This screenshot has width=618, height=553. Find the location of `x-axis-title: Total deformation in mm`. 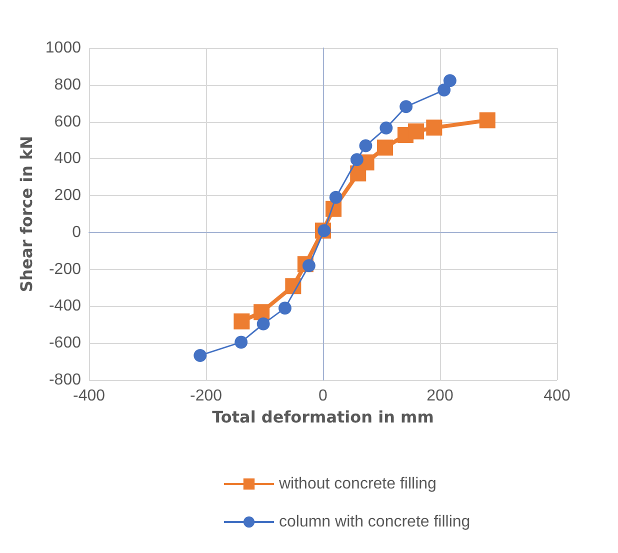

x-axis-title: Total deformation in mm is located at coordinates (323, 416).